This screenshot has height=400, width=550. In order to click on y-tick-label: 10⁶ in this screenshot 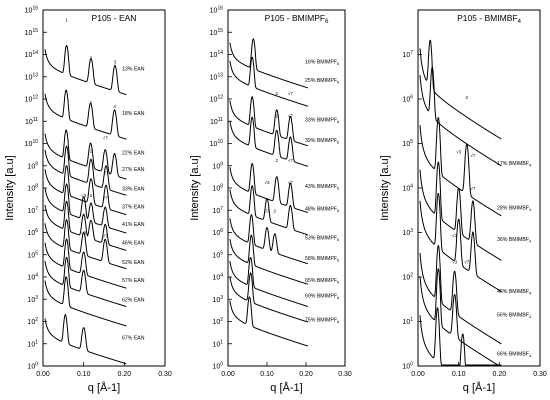, I will do `click(32, 232)`.